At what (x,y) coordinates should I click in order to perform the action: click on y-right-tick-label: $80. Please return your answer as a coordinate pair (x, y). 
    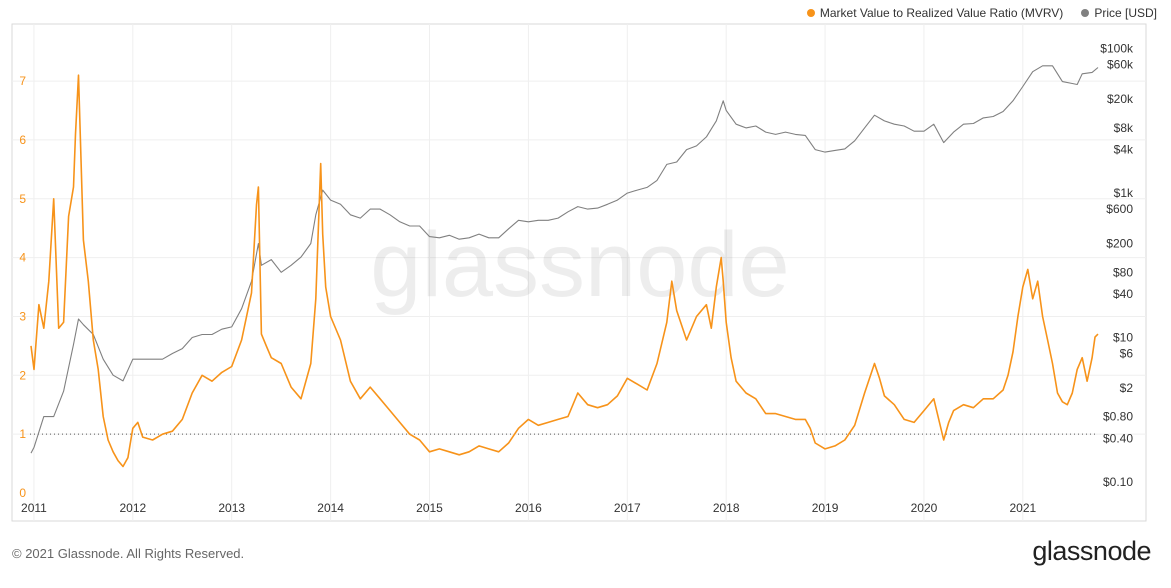
    Looking at the image, I should click on (1123, 272).